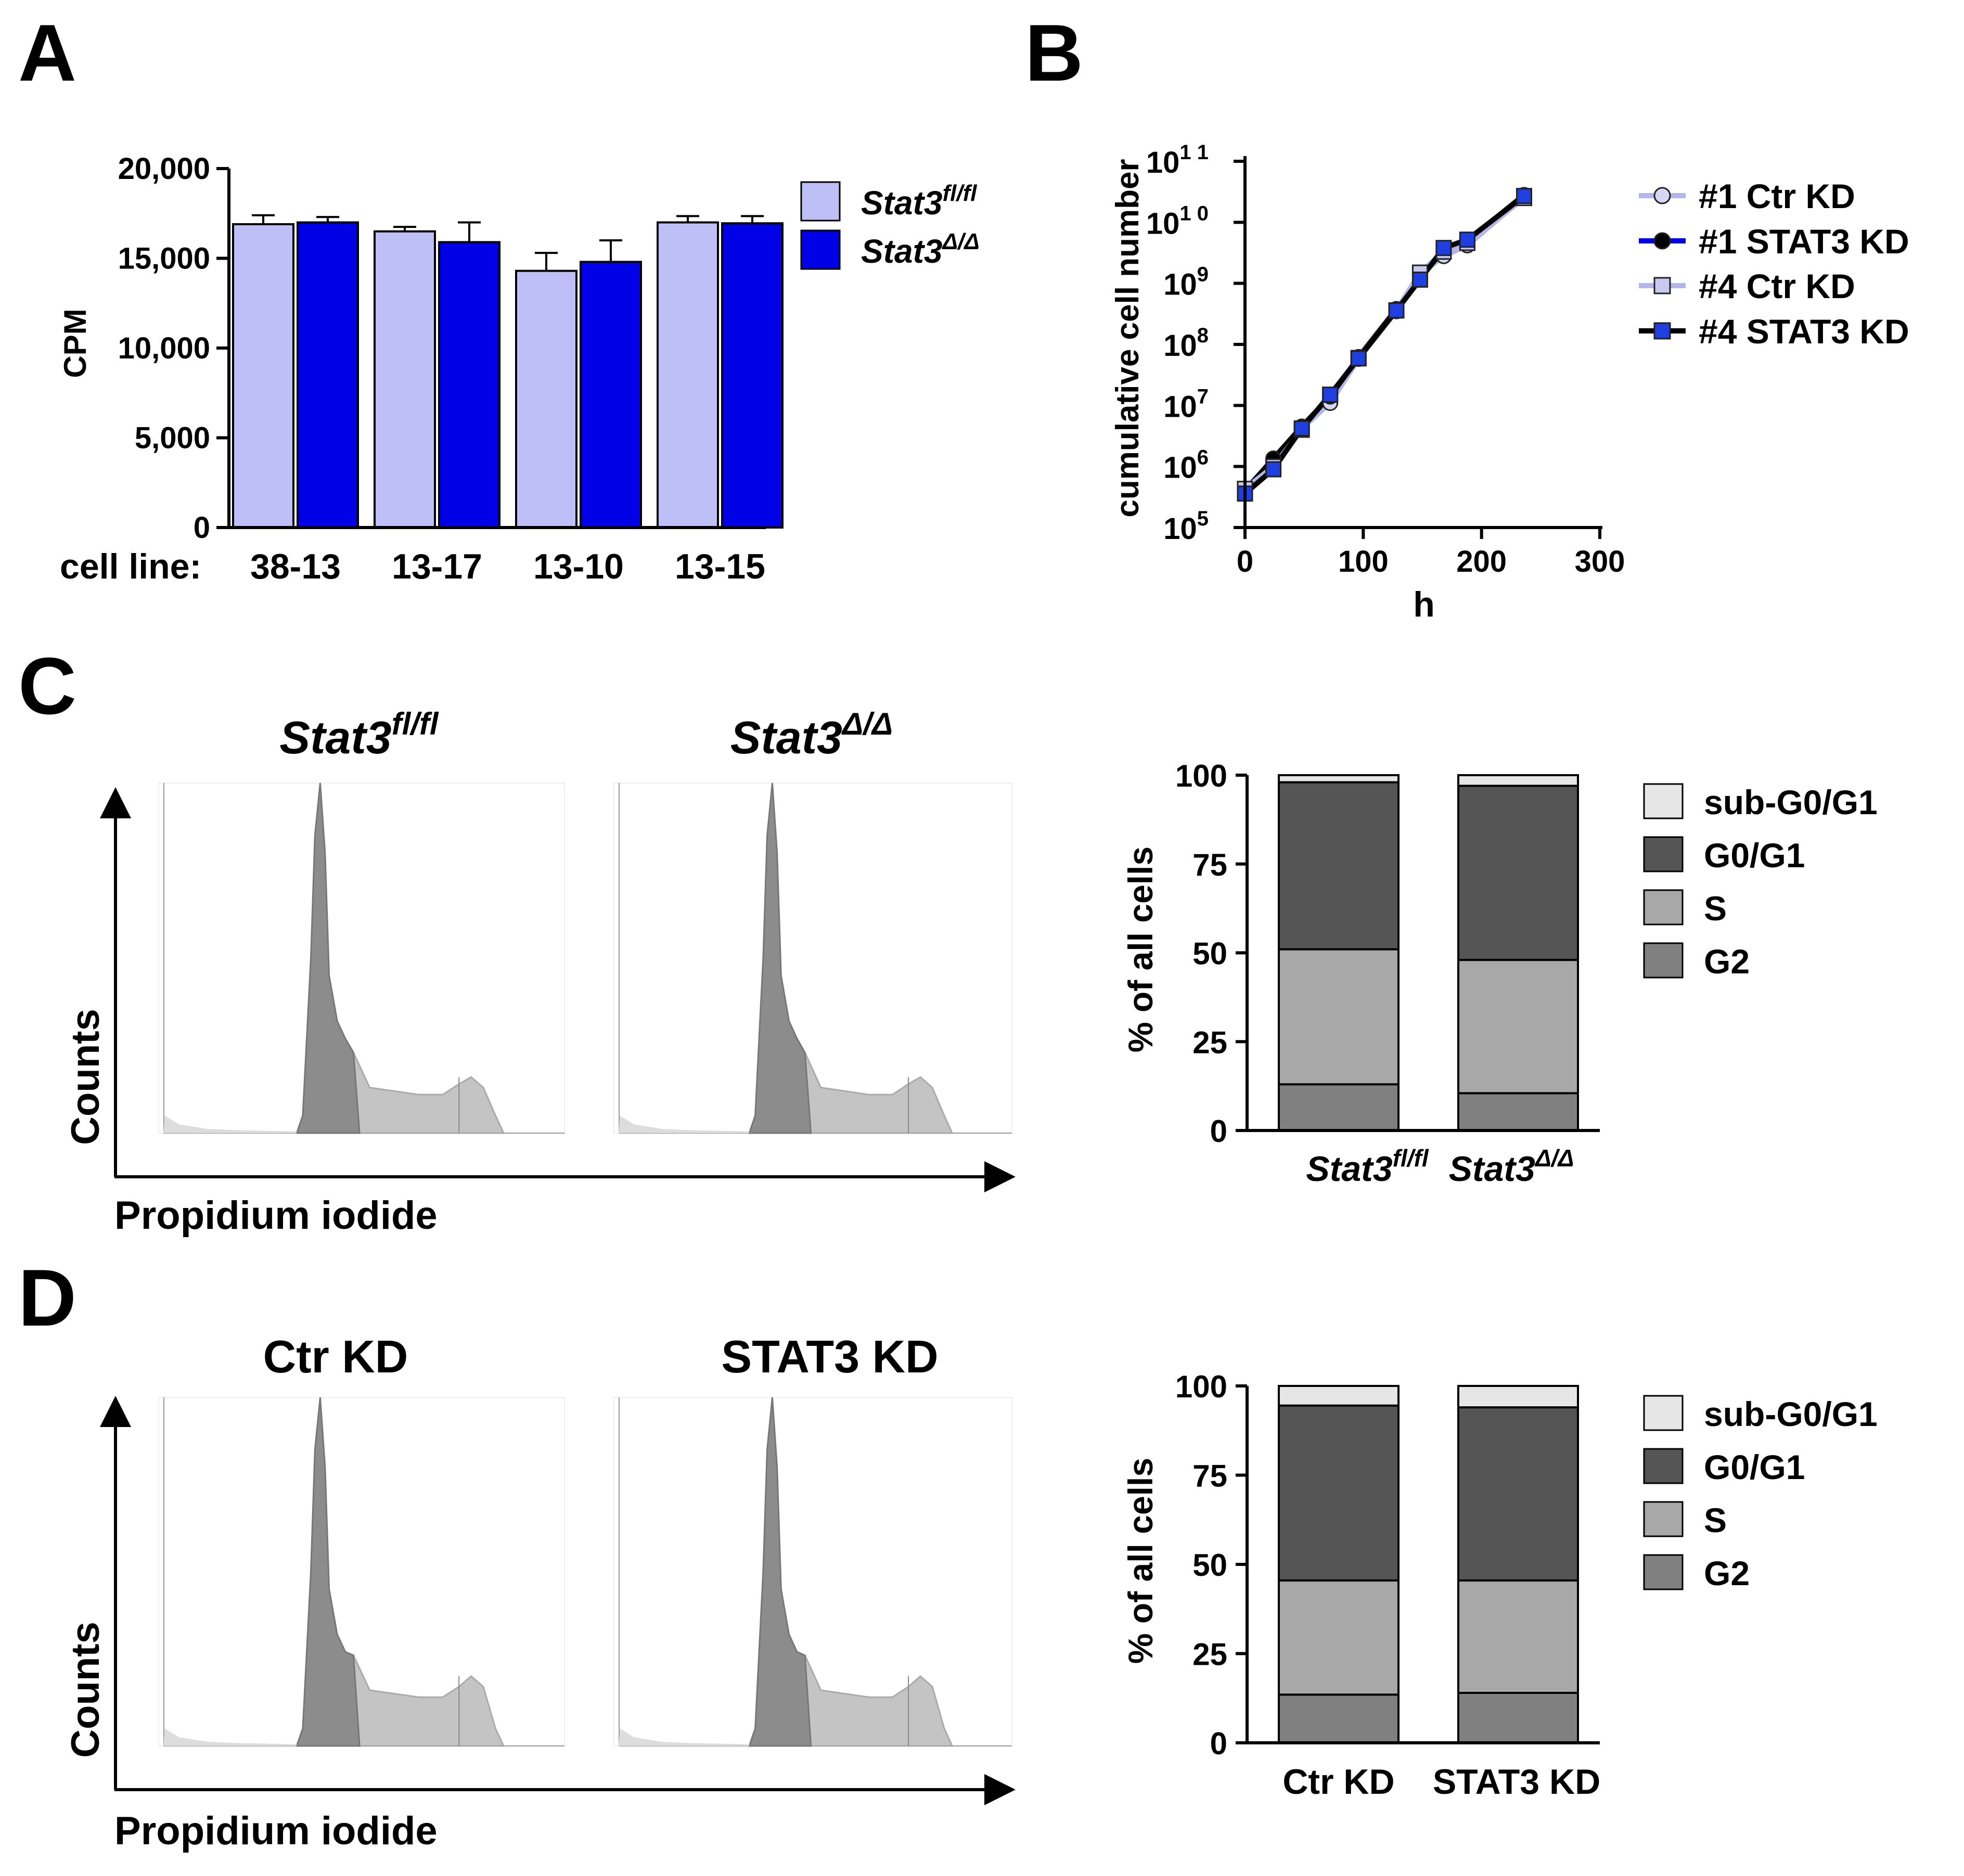 This screenshot has height=1876, width=1964. Describe the element at coordinates (1367, 1167) in the screenshot. I see `c-bar-cat-0: Stat3fl/fl` at that location.